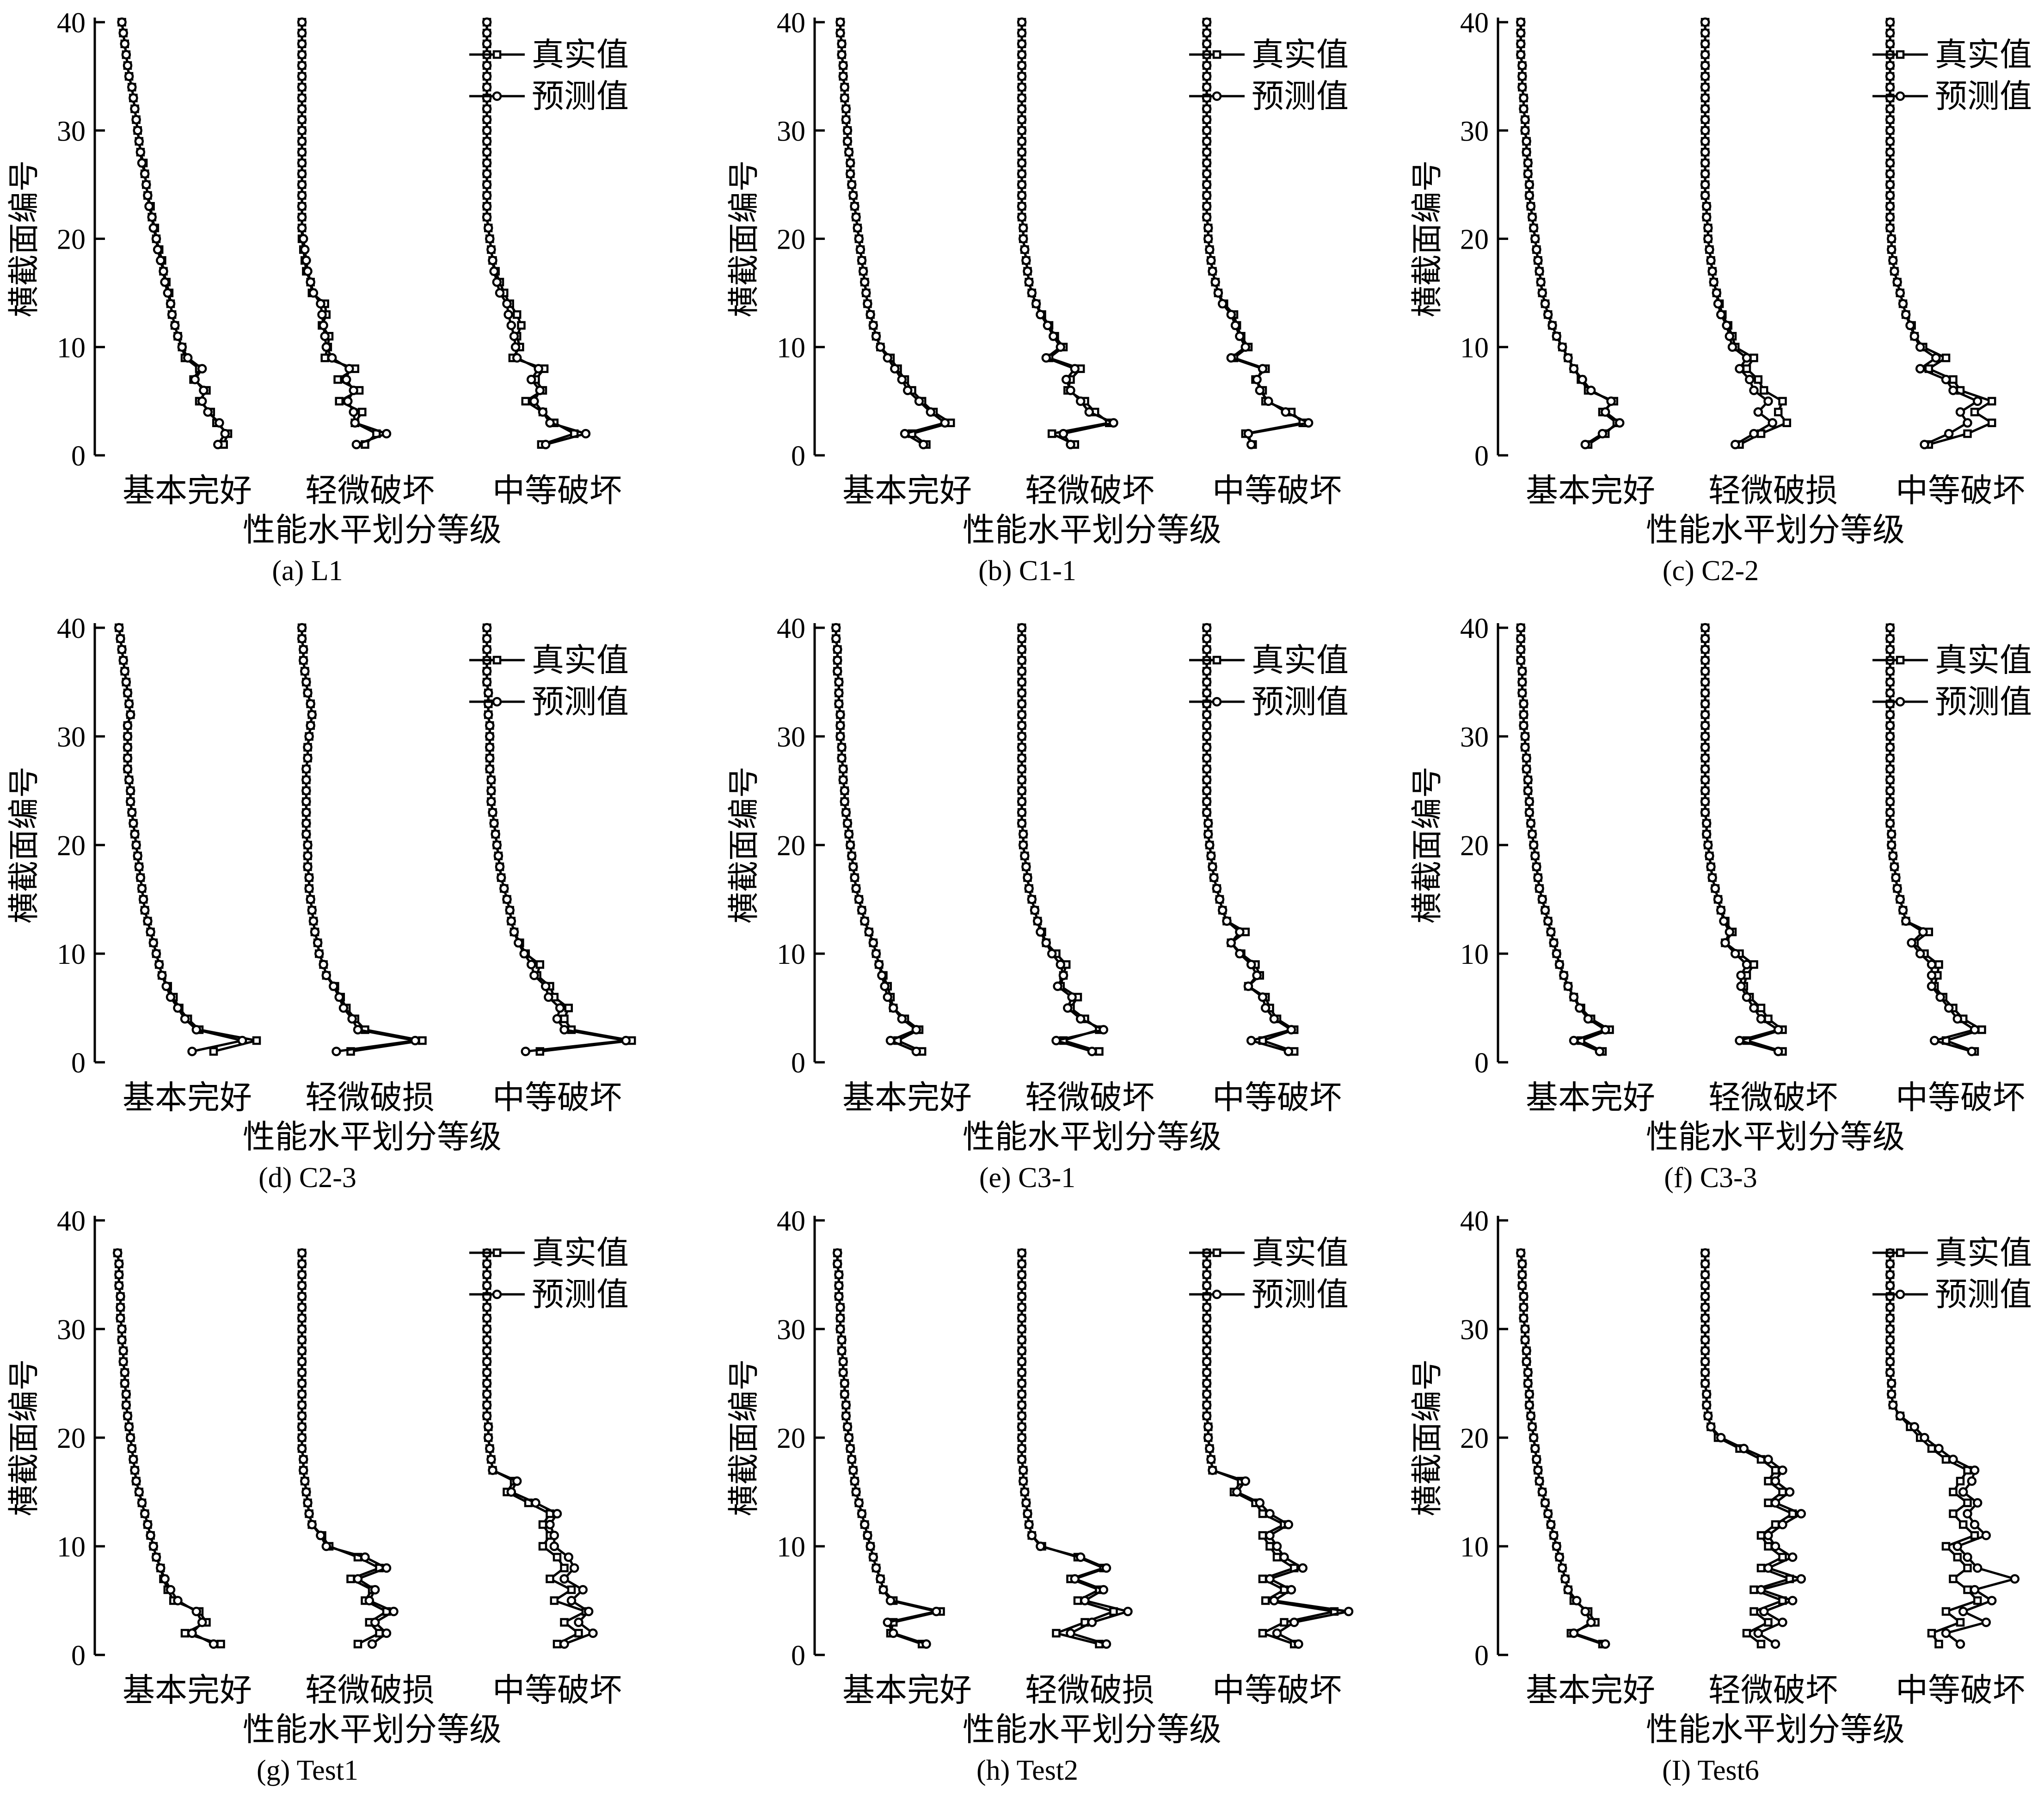 The image size is (2044, 1801). I want to click on y-tick-label: 0, so click(1481, 1656).